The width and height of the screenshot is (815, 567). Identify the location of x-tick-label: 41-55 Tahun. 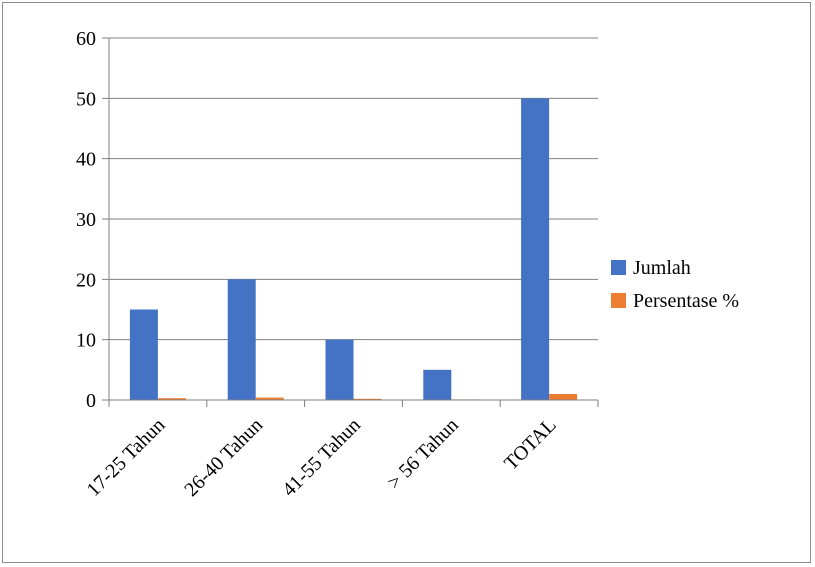
(321, 457).